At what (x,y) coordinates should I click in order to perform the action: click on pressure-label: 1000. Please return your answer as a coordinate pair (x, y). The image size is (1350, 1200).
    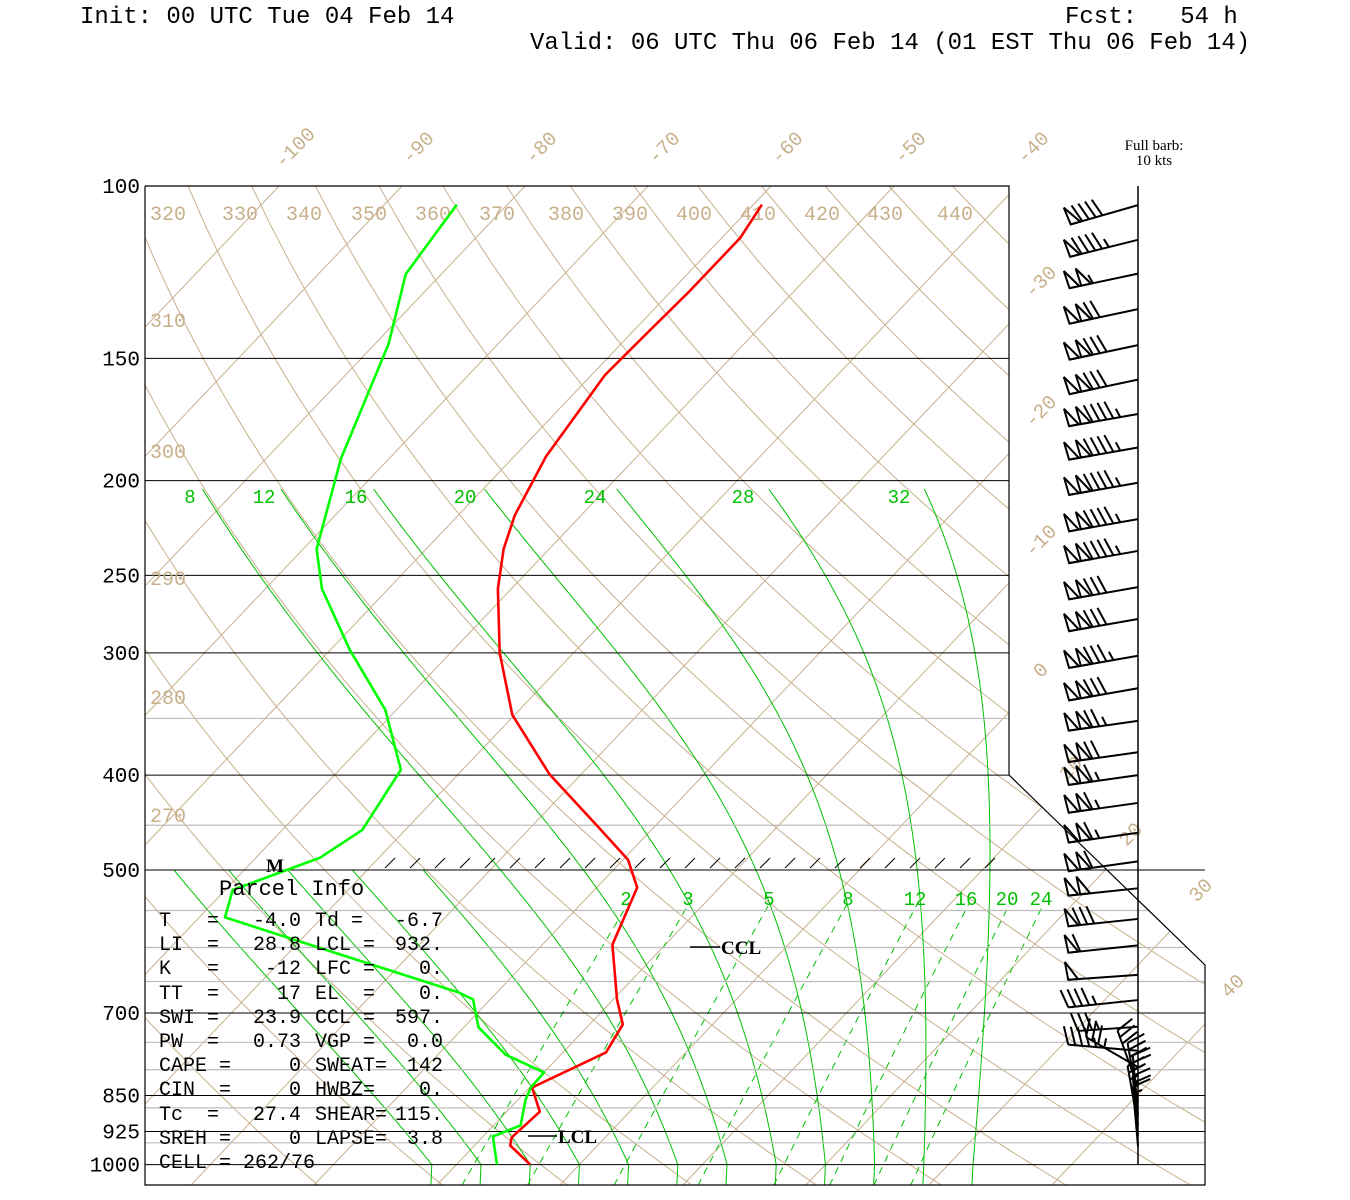
    Looking at the image, I should click on (115, 1167).